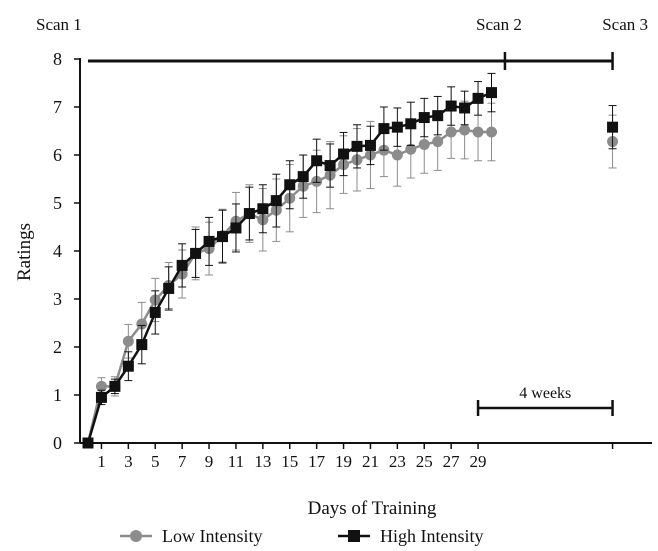  Describe the element at coordinates (24, 252) in the screenshot. I see `y-axis-label: Ratings` at that location.